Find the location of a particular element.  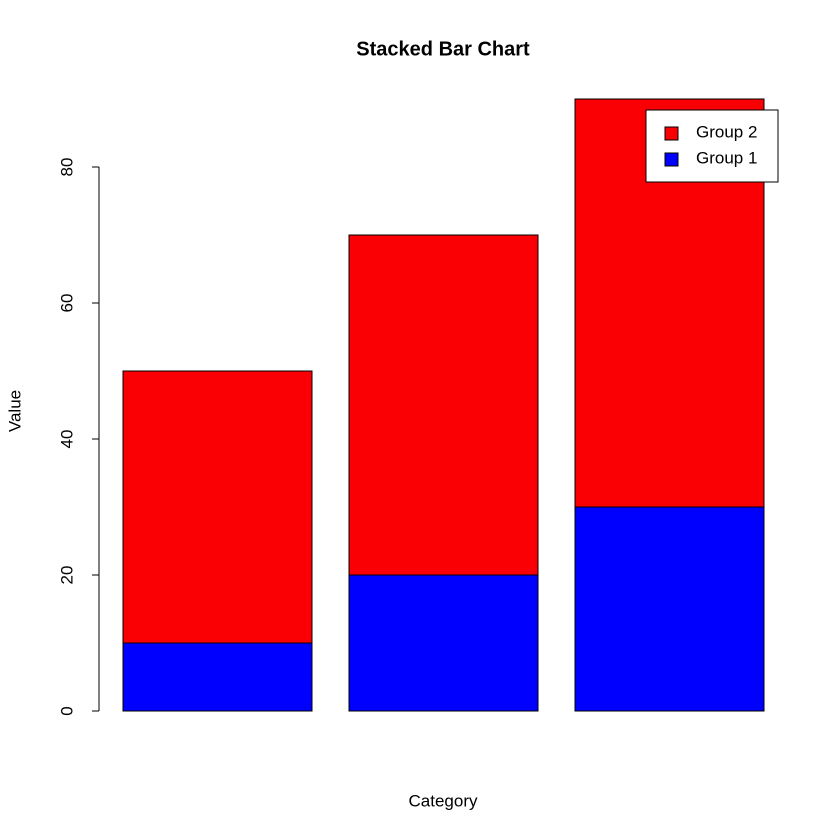

y-tick-label: 40 is located at coordinates (66, 439).